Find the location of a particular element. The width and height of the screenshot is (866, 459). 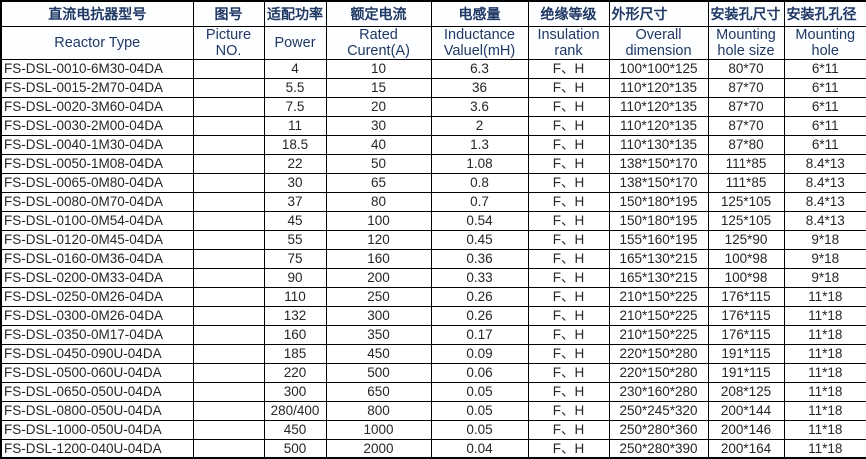

col-header-reactor-type-en: Reactor Type is located at coordinates (97, 42).